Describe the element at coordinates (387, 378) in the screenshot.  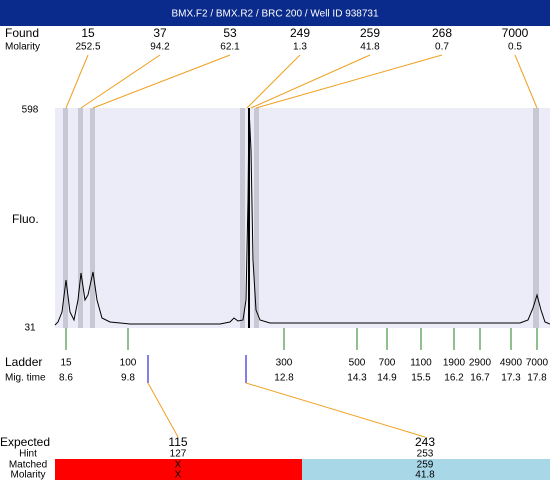
I see `ladder-time: 14.9` at that location.